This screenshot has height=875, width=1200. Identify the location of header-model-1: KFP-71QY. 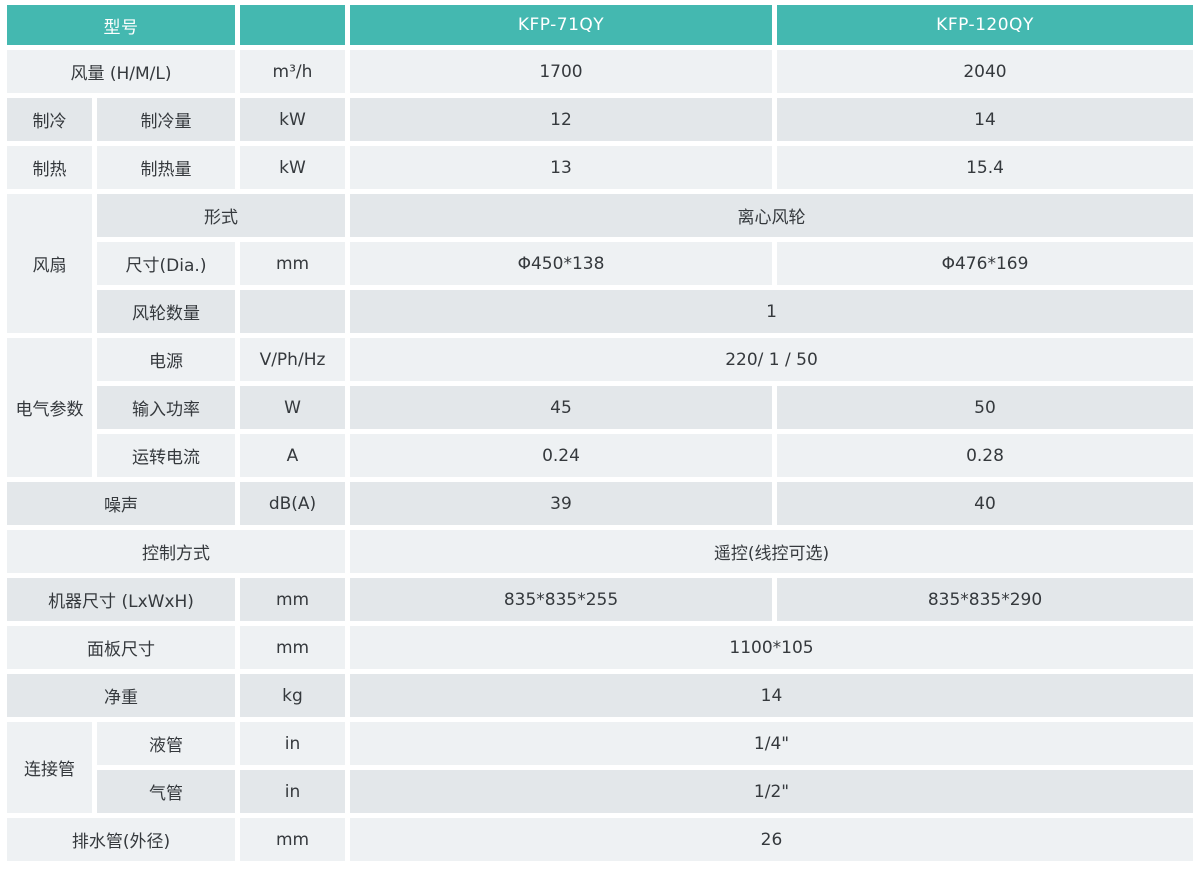
(561, 25).